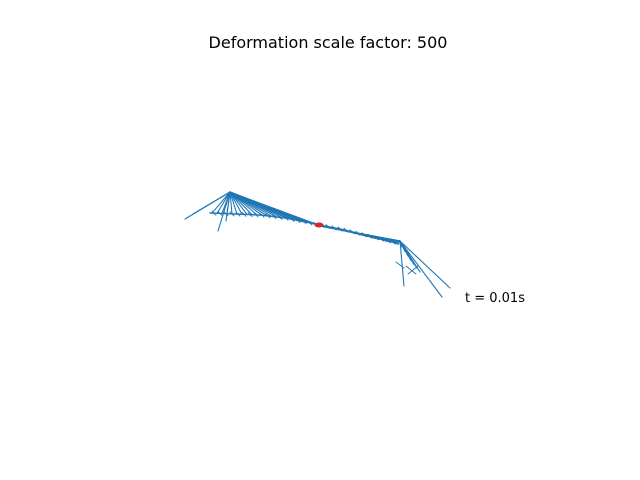 This screenshot has height=480, width=640. I want to click on time-label: t = 0.01s, so click(495, 298).